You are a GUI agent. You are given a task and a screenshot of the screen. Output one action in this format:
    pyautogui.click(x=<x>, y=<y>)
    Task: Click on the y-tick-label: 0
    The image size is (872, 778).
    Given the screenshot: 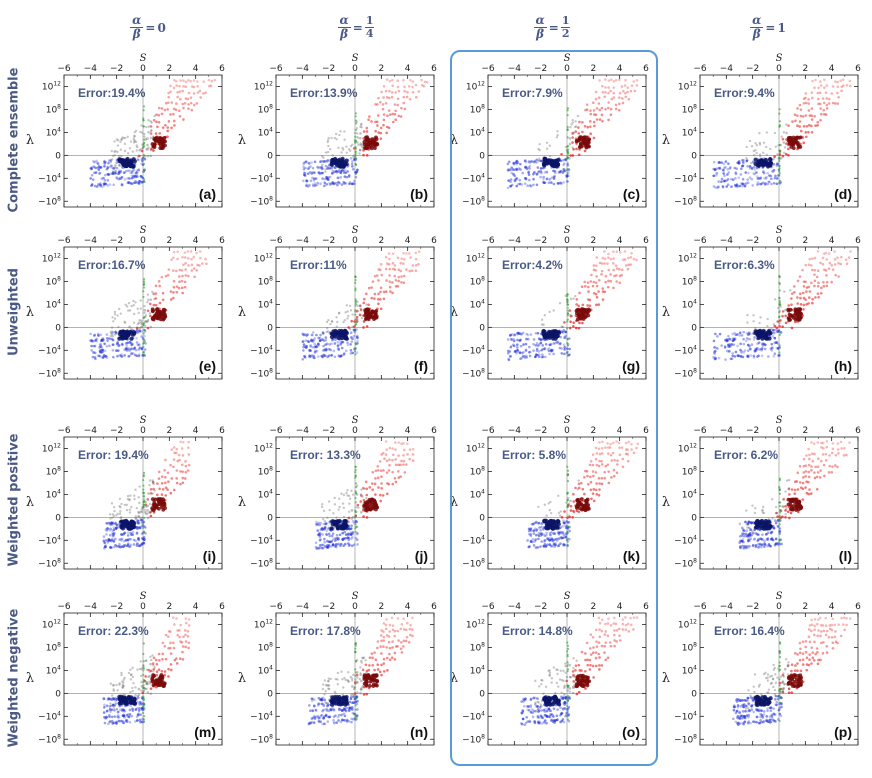 What is the action you would take?
    pyautogui.click(x=270, y=156)
    